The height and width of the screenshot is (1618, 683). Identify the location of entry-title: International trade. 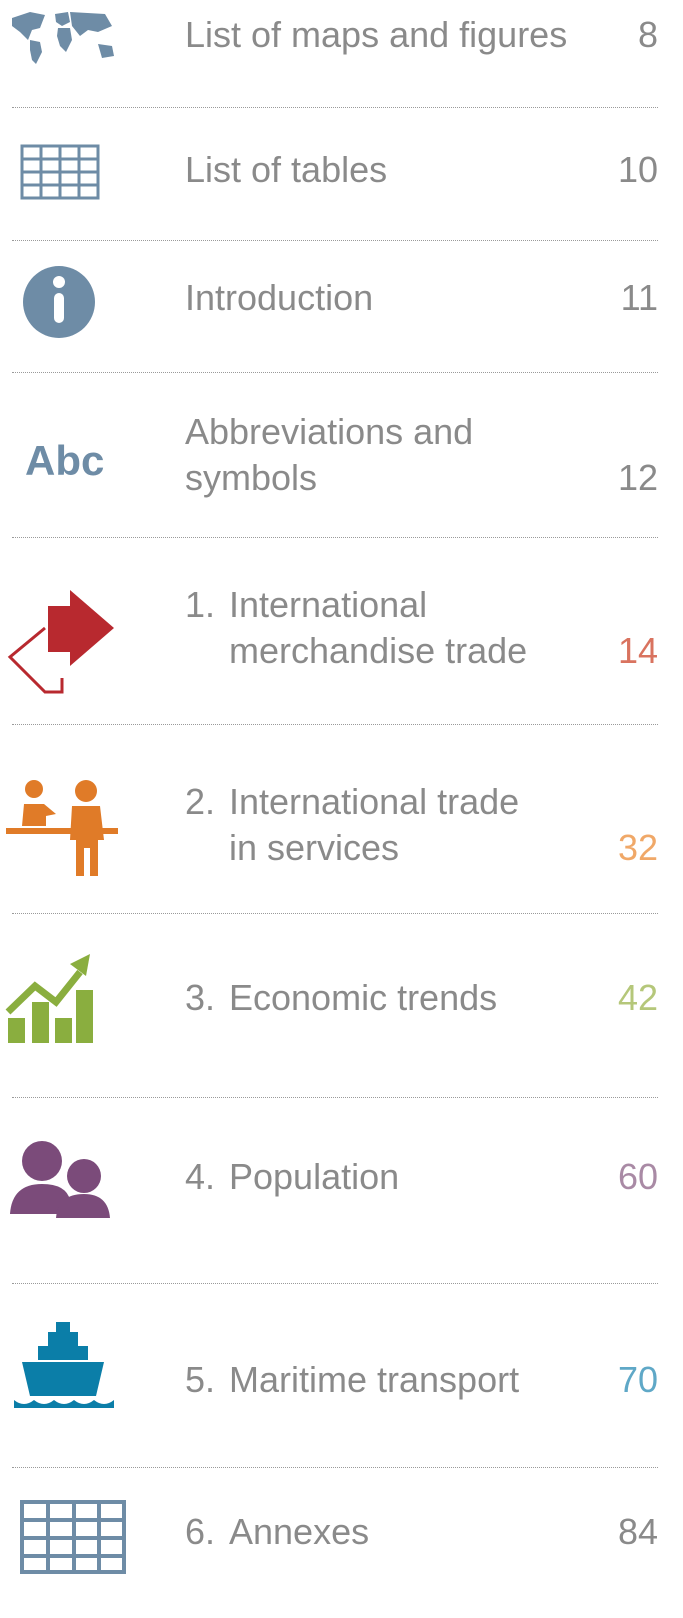
(374, 801).